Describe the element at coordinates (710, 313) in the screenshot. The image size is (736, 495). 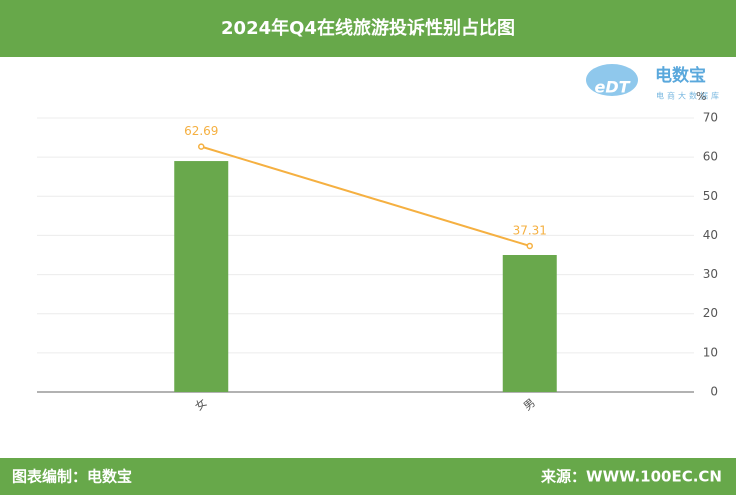
I see `y-tick-label: 20` at that location.